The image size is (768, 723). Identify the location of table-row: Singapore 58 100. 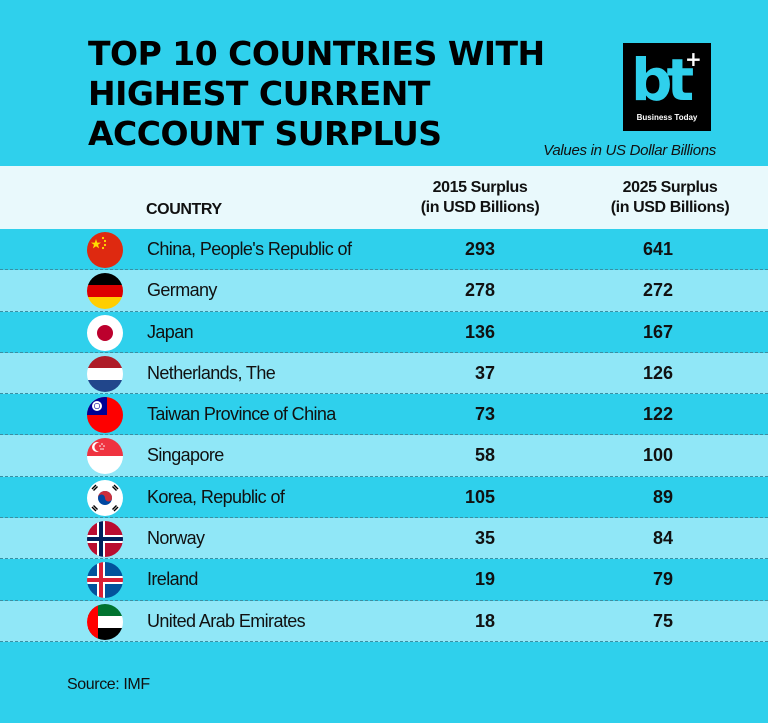
(384, 456).